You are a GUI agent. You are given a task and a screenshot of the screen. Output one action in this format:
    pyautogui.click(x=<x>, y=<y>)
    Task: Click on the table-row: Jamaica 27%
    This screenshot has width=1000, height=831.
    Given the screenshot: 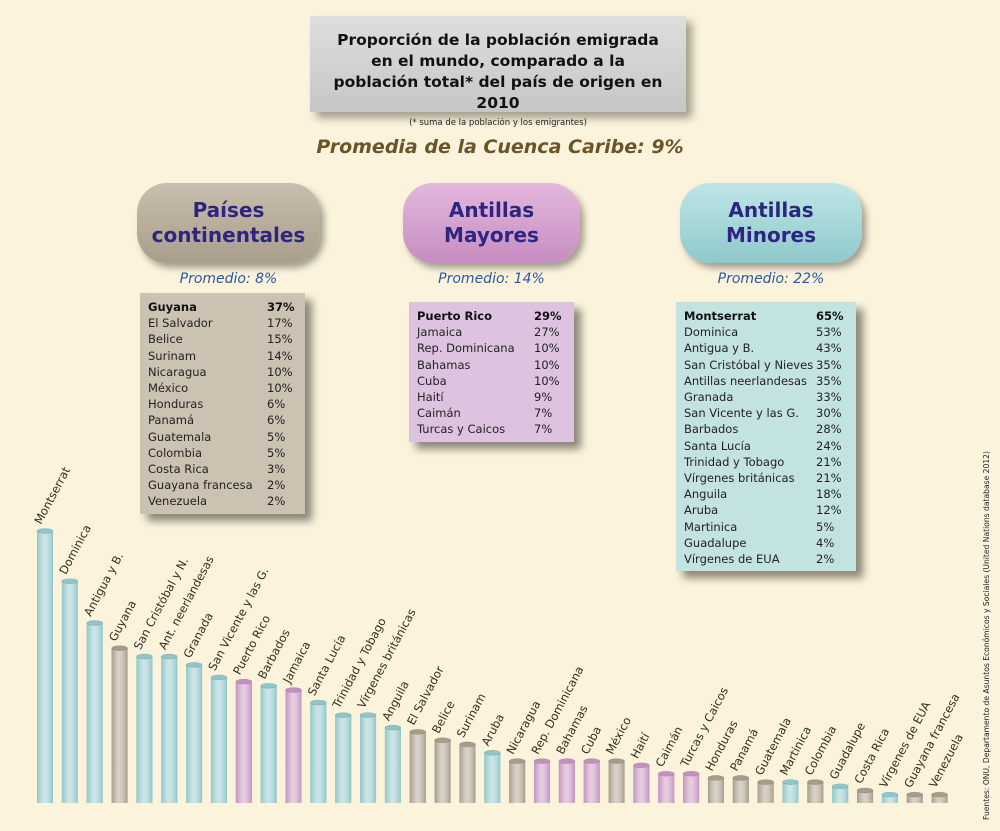 What is the action you would take?
    pyautogui.click(x=491, y=332)
    